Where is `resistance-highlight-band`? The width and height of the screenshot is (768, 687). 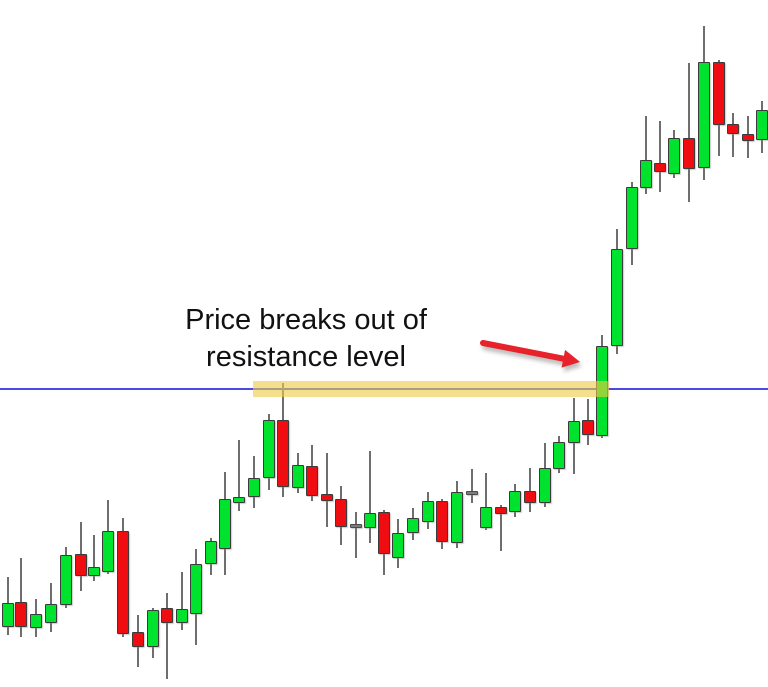 resistance-highlight-band is located at coordinates (431, 389).